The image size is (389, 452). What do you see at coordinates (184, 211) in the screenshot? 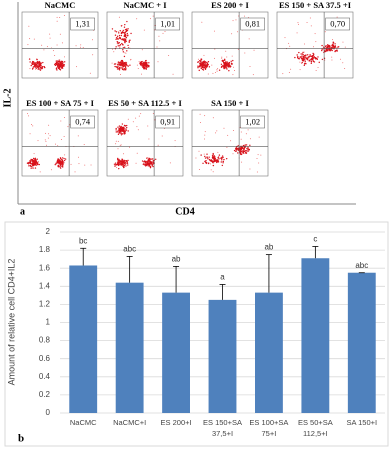
I see `x-axis-label: CD4` at bounding box center [184, 211].